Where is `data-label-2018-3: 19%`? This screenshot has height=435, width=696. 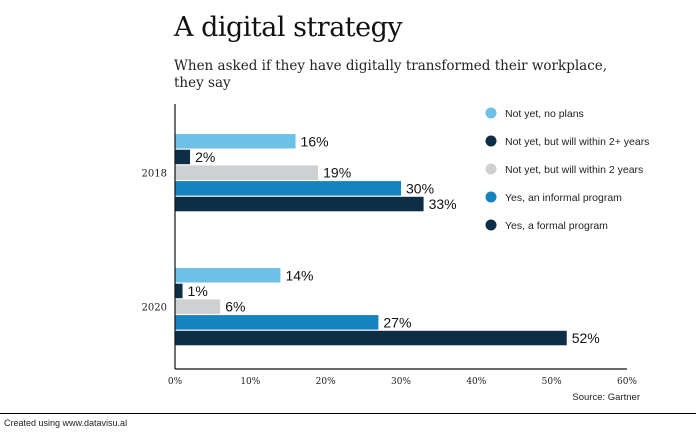 data-label-2018-3: 19% is located at coordinates (337, 173).